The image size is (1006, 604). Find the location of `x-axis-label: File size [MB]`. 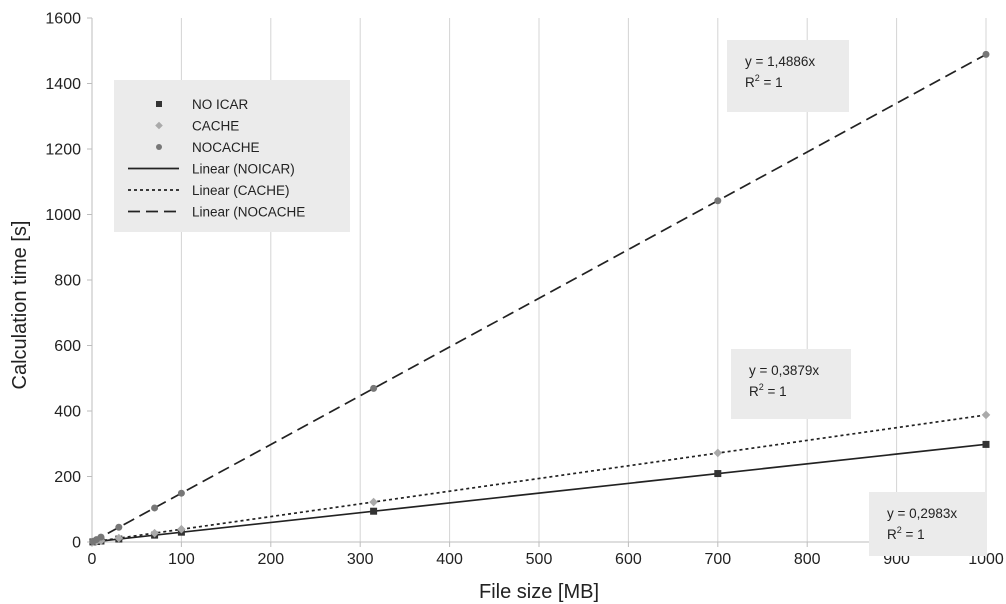

x-axis-label: File size [MB] is located at coordinates (539, 592).